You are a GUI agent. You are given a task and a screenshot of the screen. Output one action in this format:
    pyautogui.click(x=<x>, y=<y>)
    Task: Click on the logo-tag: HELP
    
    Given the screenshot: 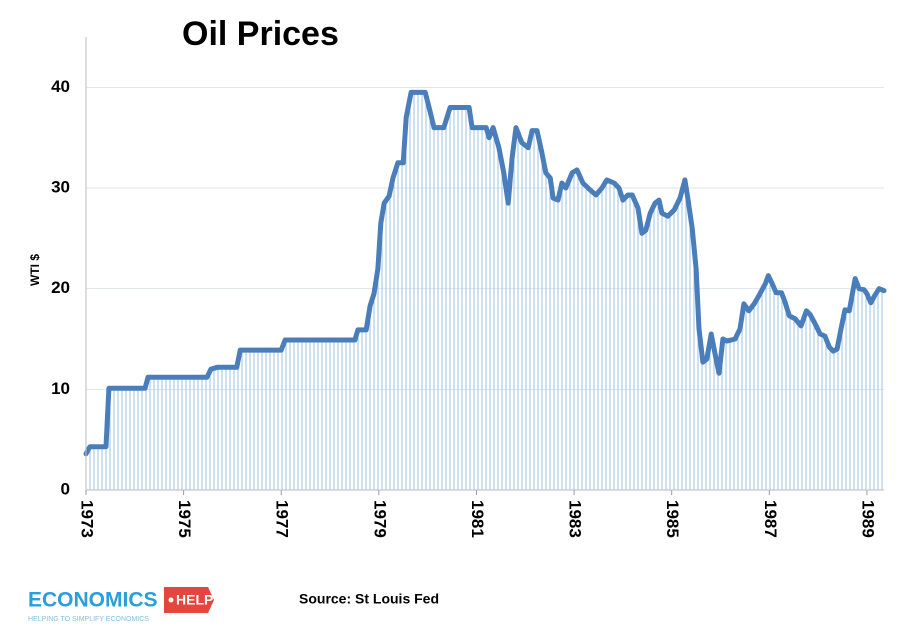 What is the action you would take?
    pyautogui.click(x=194, y=600)
    